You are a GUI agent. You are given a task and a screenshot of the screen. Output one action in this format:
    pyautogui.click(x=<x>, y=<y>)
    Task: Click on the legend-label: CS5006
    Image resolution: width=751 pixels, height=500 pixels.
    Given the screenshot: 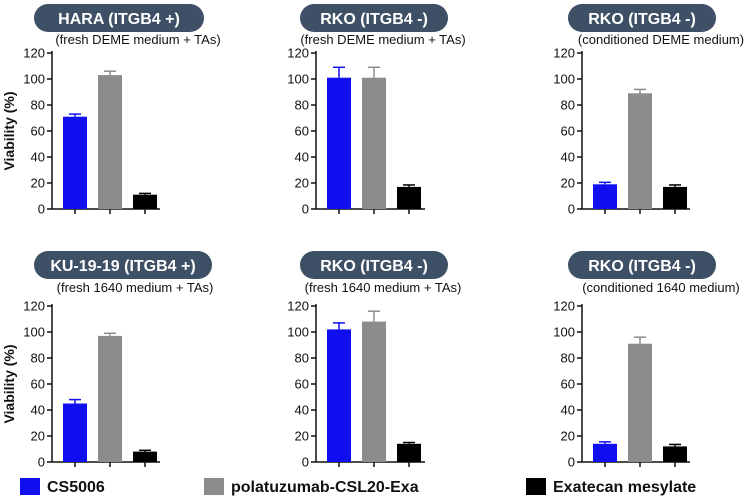 What is the action you would take?
    pyautogui.click(x=76, y=487)
    